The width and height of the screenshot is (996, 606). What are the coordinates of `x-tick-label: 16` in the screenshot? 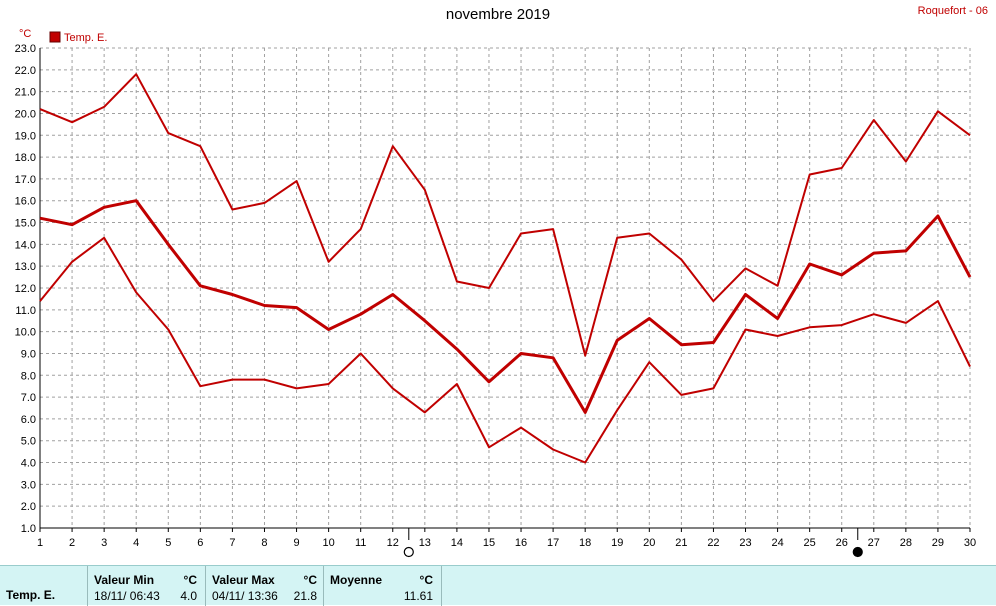 It's located at (521, 543).